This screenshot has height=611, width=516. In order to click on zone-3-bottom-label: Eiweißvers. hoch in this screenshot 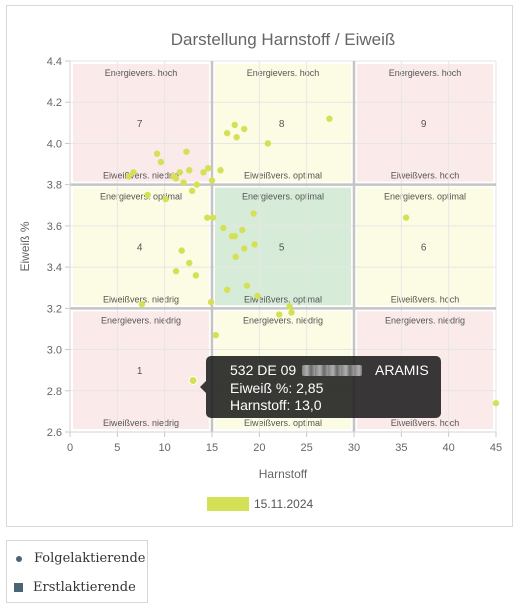, I will do `click(425, 423)`.